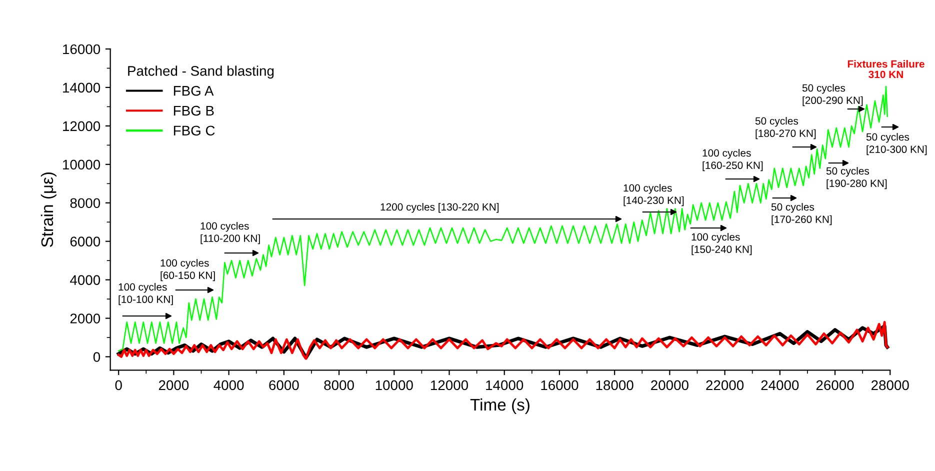 This screenshot has height=471, width=935. Describe the element at coordinates (85, 280) in the screenshot. I see `y-tick-label: 4000` at that location.